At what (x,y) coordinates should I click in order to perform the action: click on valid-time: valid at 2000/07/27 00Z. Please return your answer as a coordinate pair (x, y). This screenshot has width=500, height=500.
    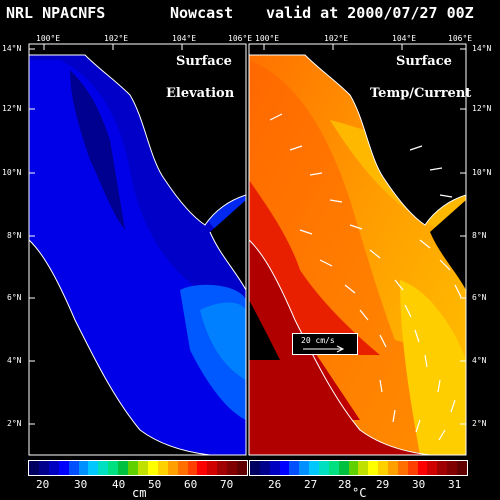
    Looking at the image, I should click on (370, 13).